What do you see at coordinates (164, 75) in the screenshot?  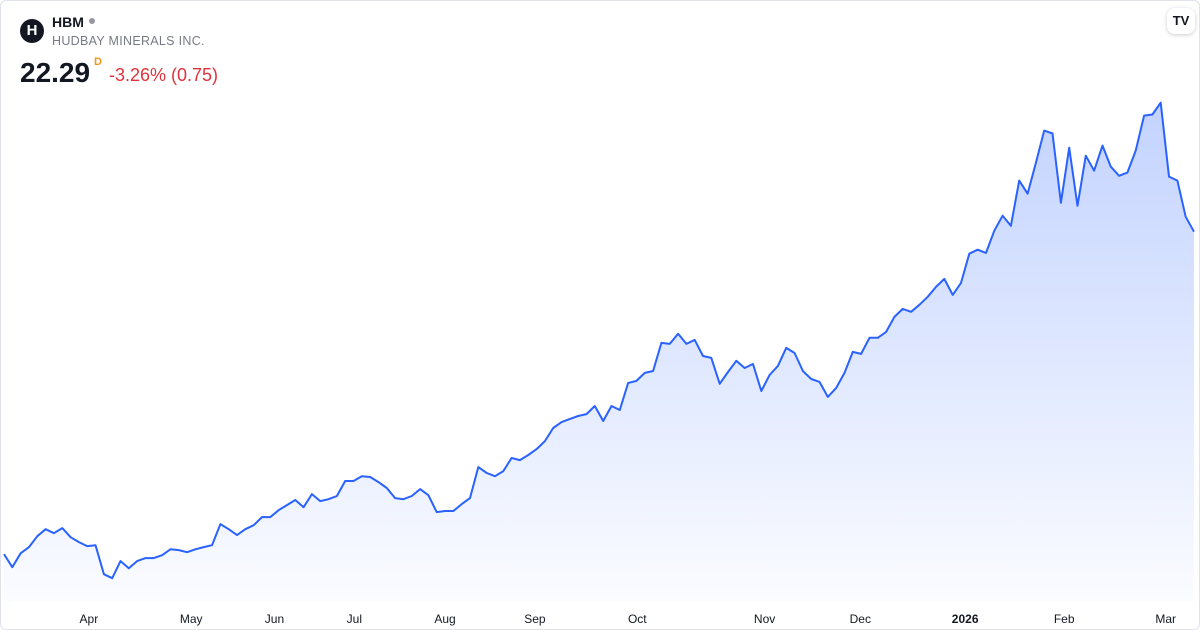 I see `price-change: -3.26% (0.75)` at bounding box center [164, 75].